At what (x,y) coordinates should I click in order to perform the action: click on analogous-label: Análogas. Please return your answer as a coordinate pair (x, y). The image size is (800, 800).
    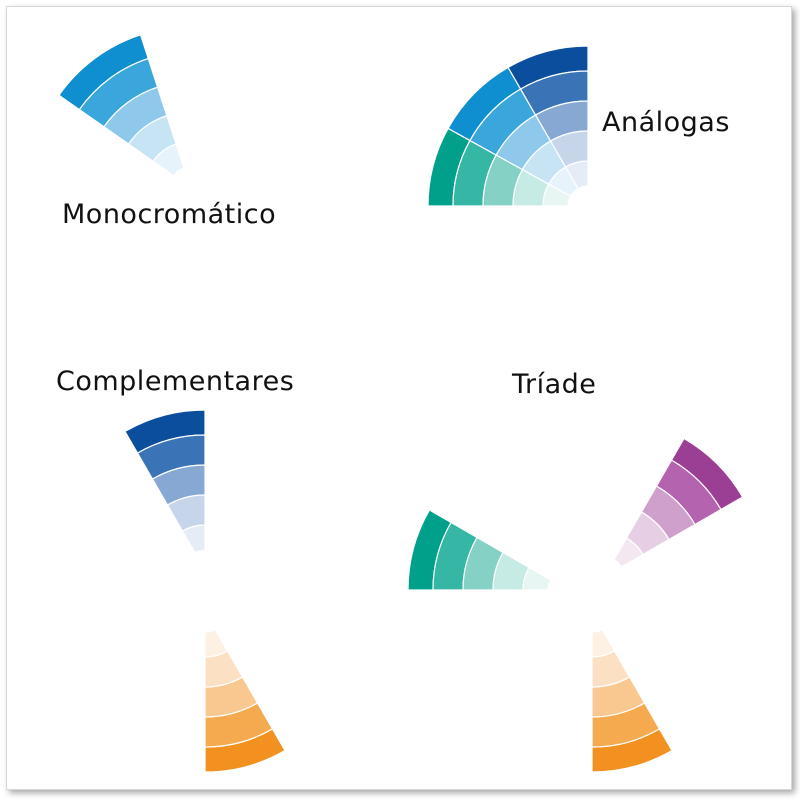
    Looking at the image, I should click on (666, 122).